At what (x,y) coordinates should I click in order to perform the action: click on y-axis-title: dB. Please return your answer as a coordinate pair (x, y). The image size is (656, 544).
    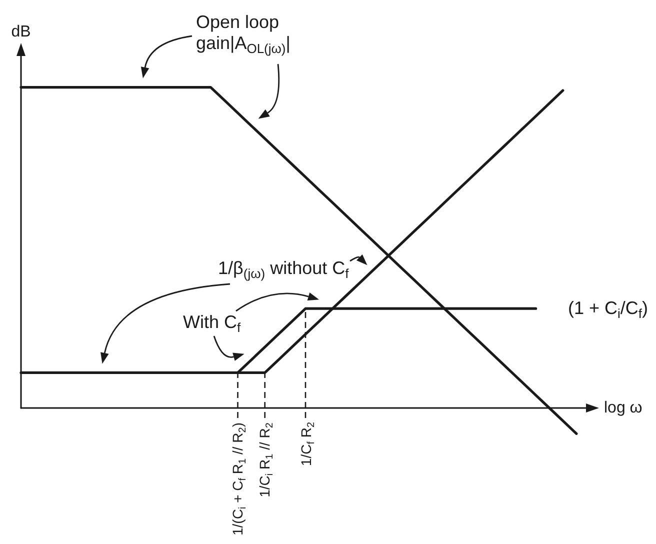
    Looking at the image, I should click on (21, 32).